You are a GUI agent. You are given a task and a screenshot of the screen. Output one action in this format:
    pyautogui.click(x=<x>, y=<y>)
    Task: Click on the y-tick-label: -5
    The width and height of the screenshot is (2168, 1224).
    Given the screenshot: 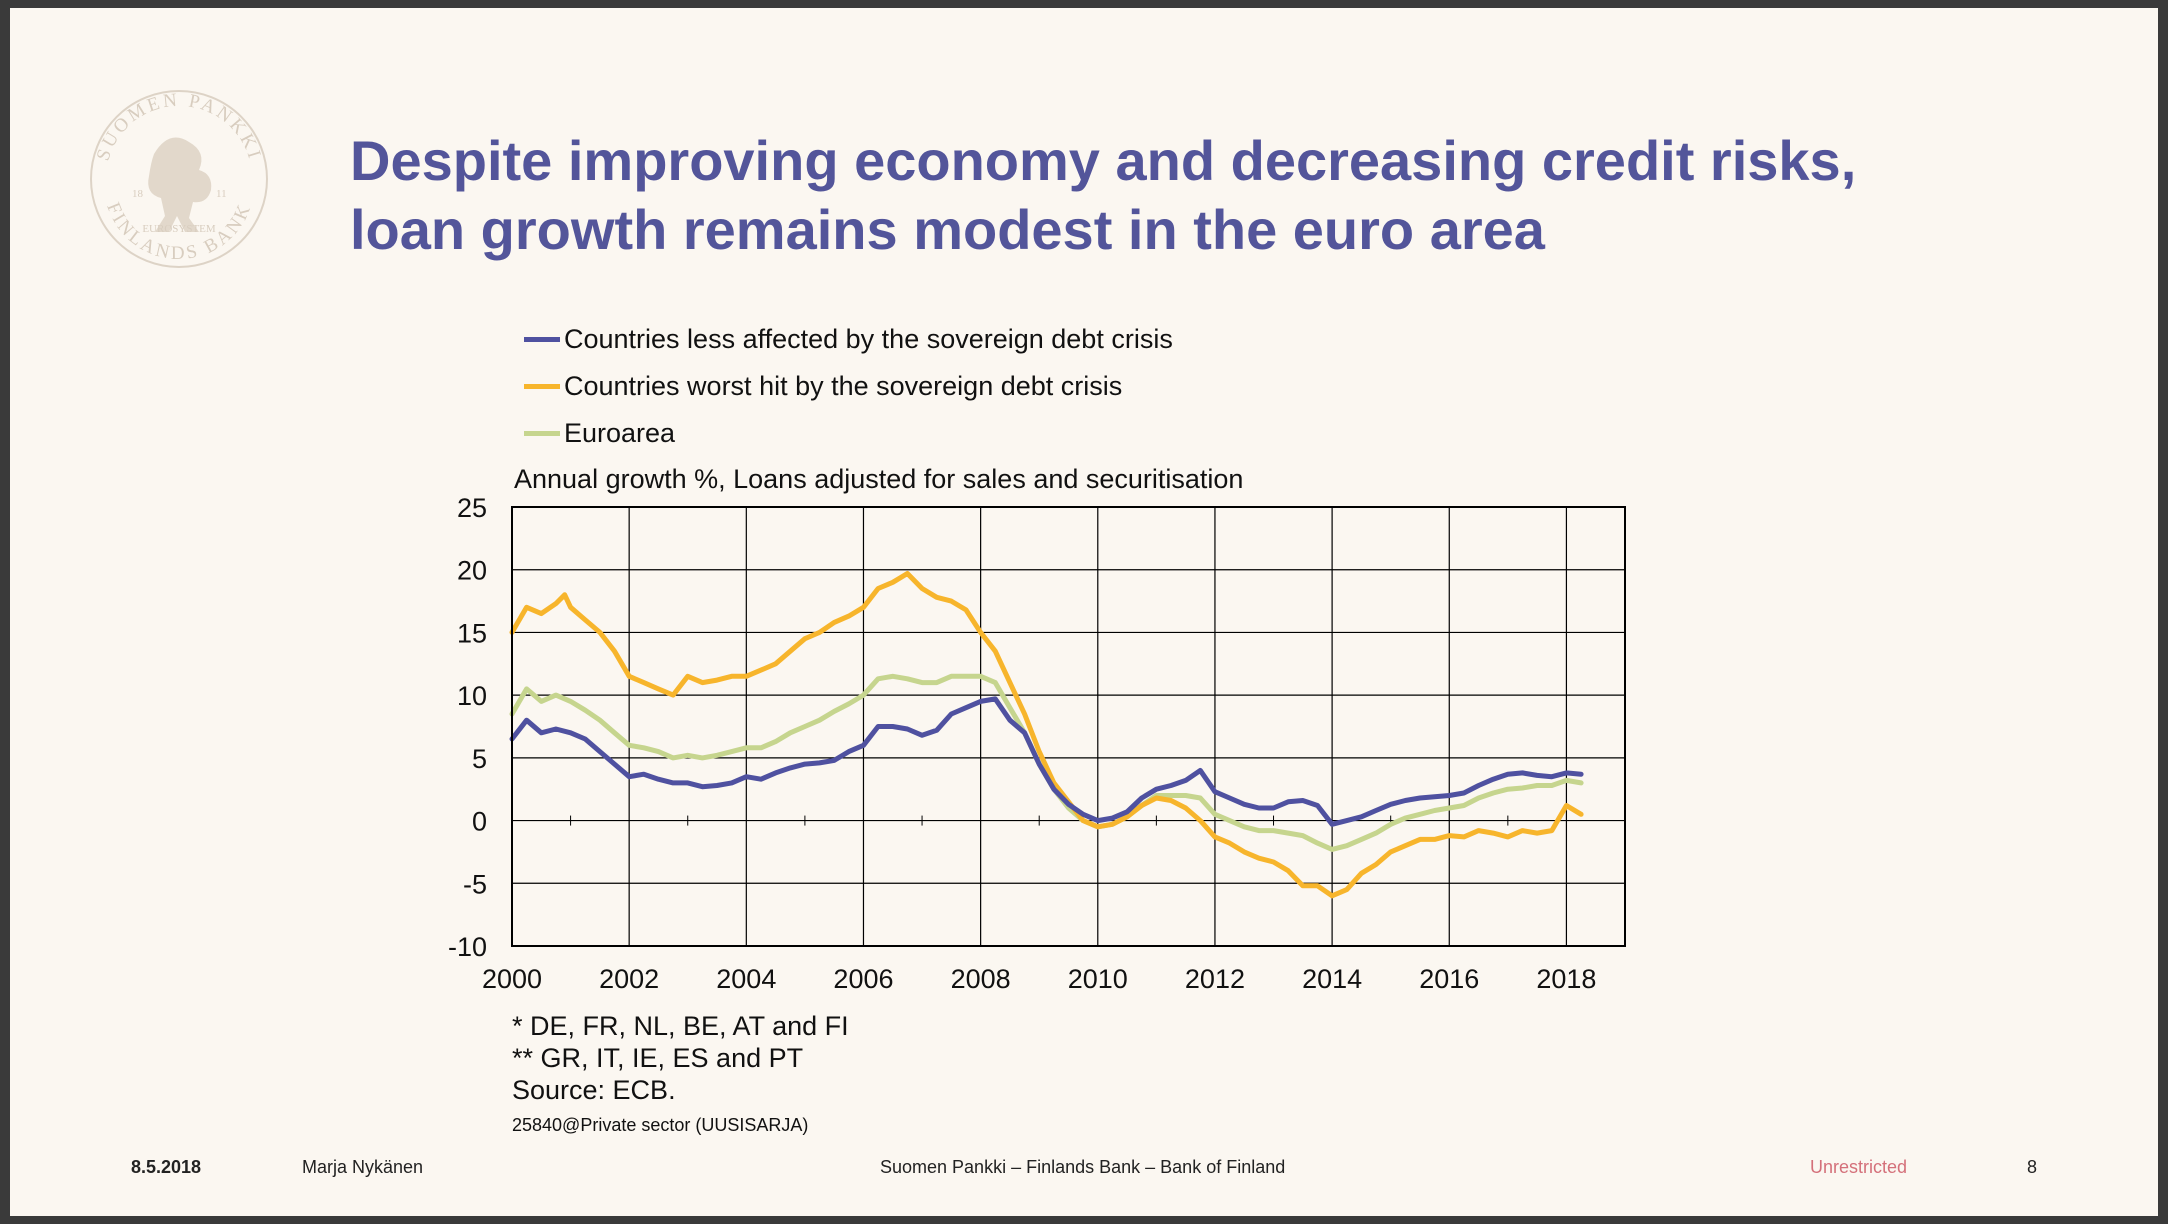 What is the action you would take?
    pyautogui.click(x=475, y=884)
    